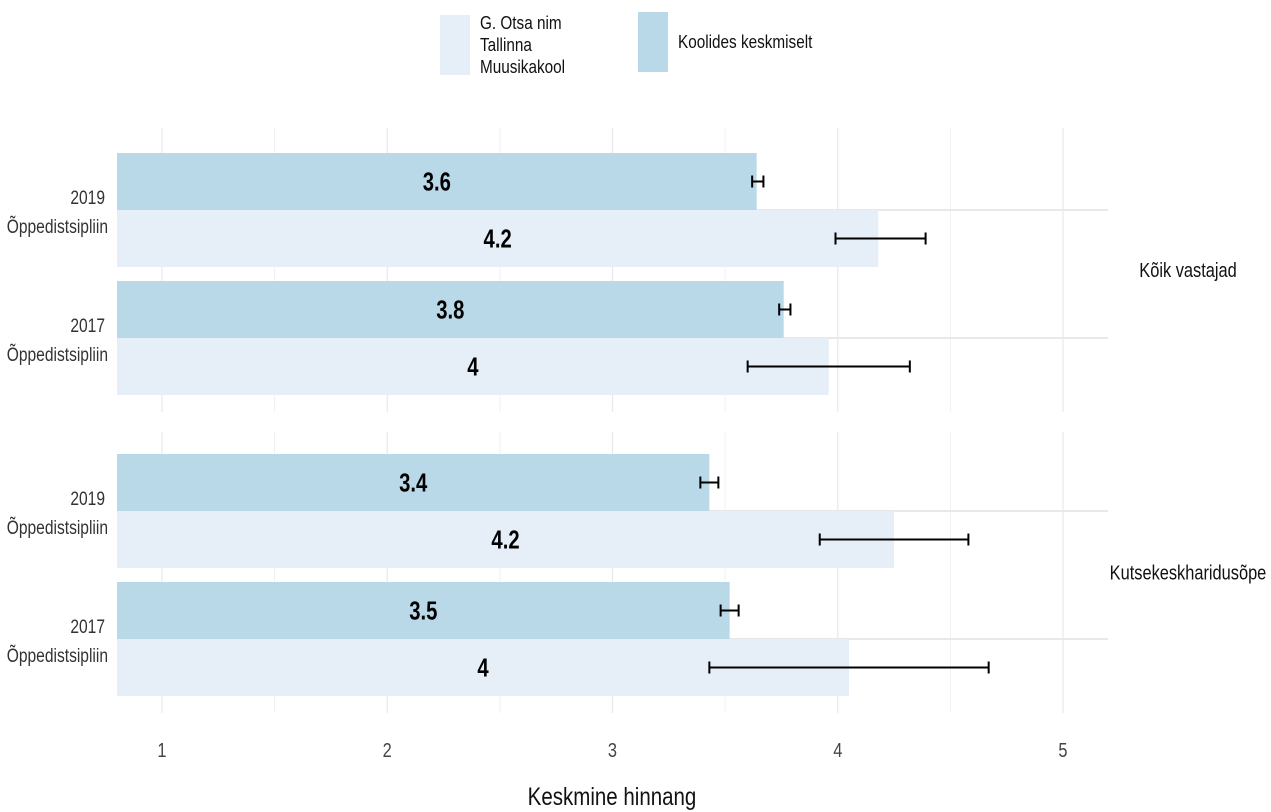 The image size is (1271, 812). I want to click on y-label-category-0-0: Õppedistsipliin, so click(57, 227).